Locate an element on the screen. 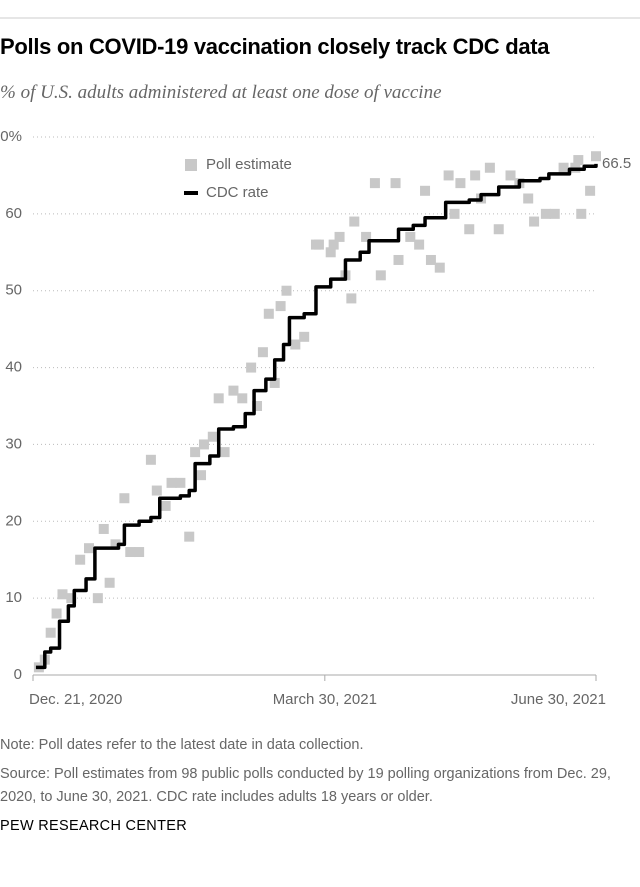 This screenshot has height=887, width=640. x-tick-label: Dec. 21, 2020 is located at coordinates (75, 699).